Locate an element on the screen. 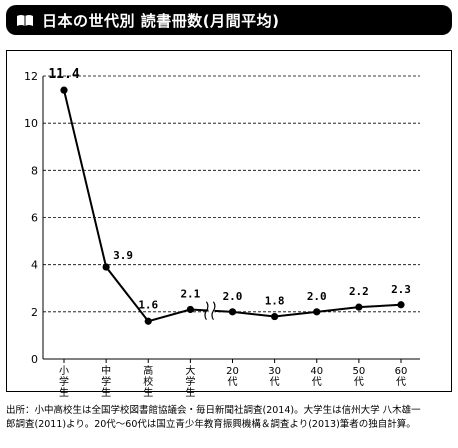  data-label: 11.4 is located at coordinates (63, 74).